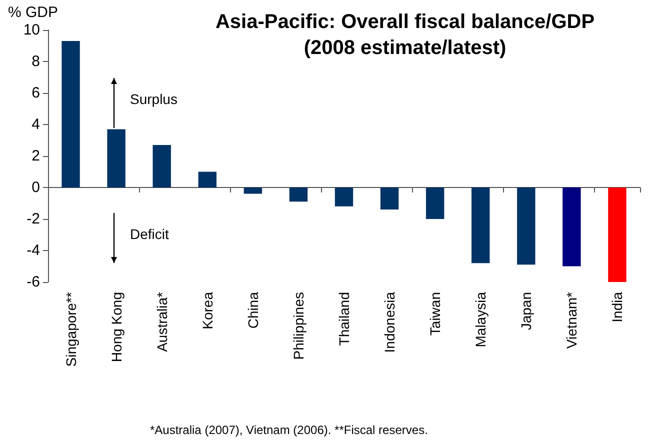  What do you see at coordinates (405, 35) in the screenshot?
I see `chart-title: Asia-Pacific: Overall fiscal balance/GDP (2008 estimate/latest)` at bounding box center [405, 35].